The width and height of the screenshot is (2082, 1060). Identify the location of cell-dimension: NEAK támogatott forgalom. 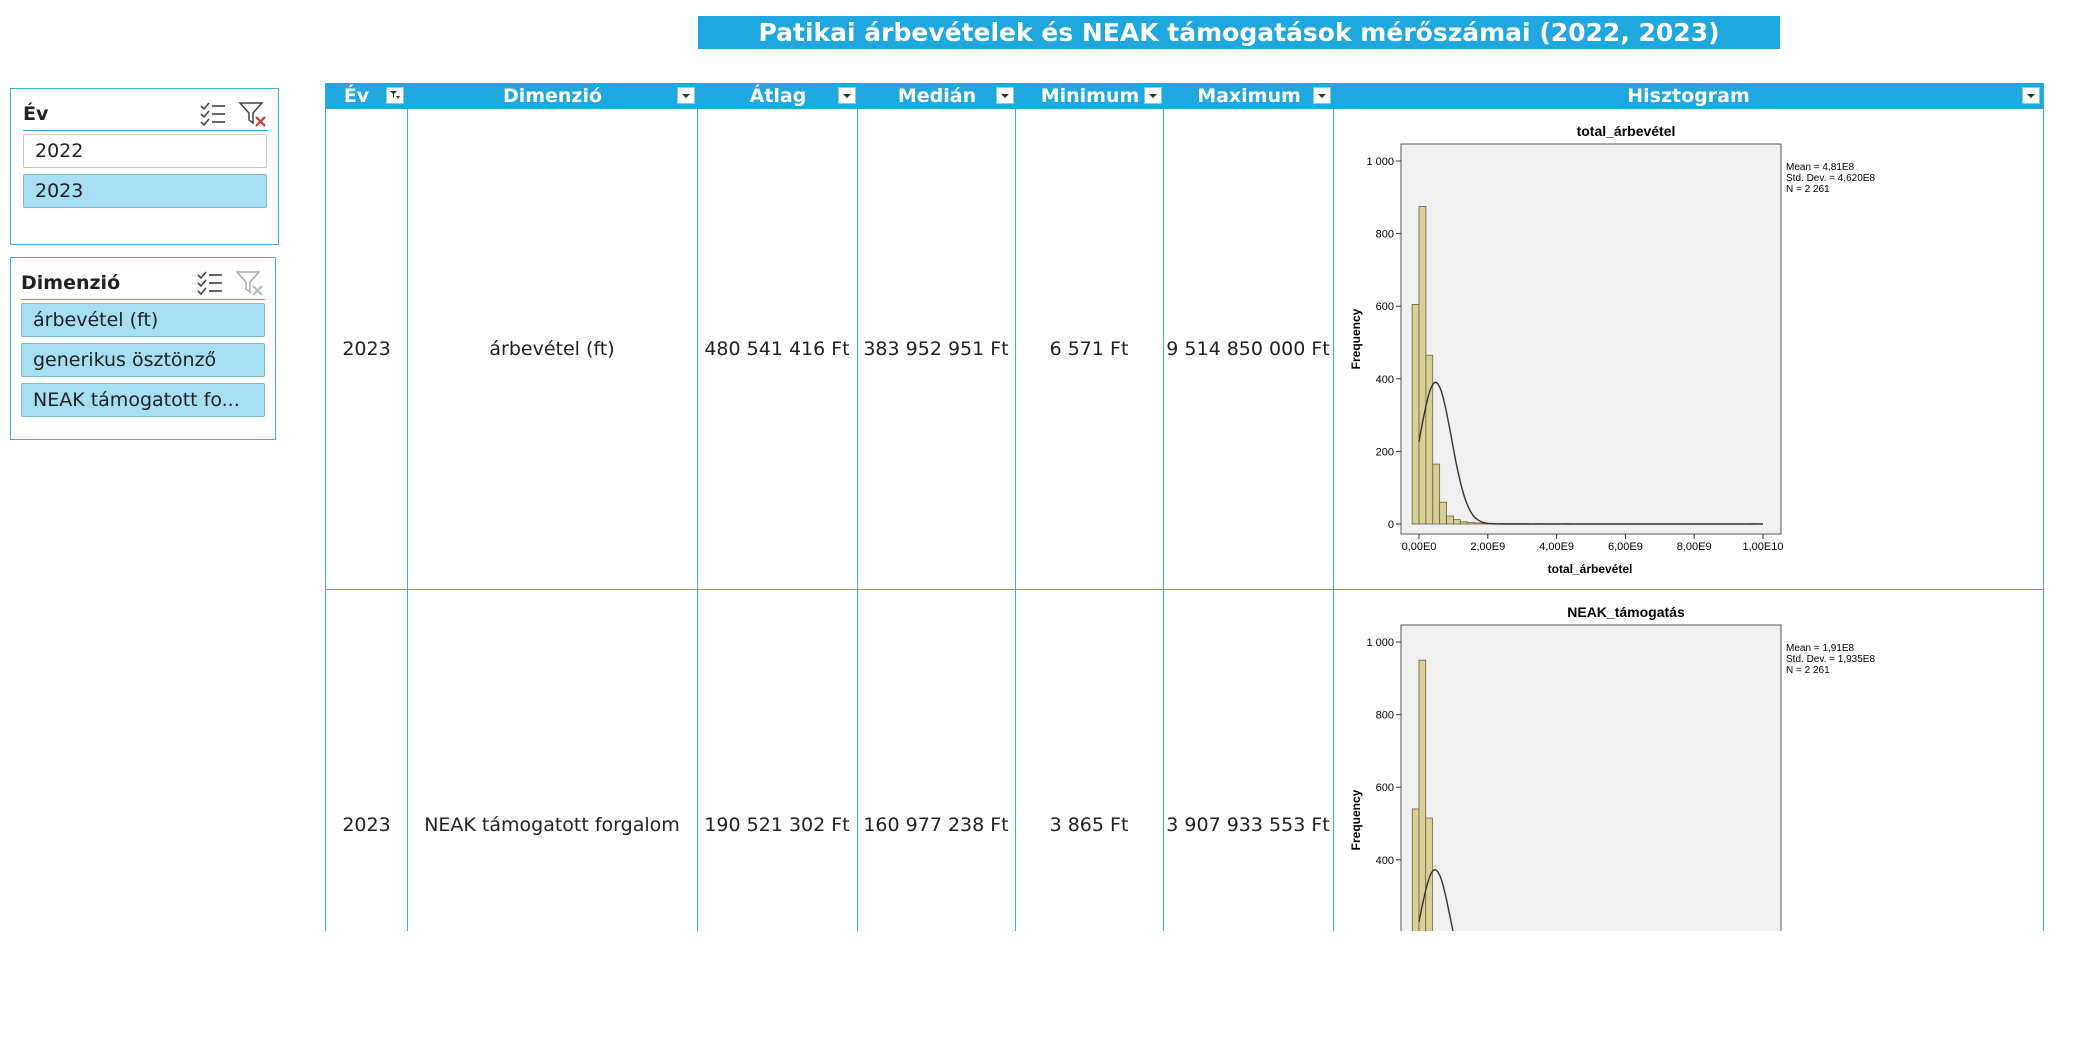
(552, 825).